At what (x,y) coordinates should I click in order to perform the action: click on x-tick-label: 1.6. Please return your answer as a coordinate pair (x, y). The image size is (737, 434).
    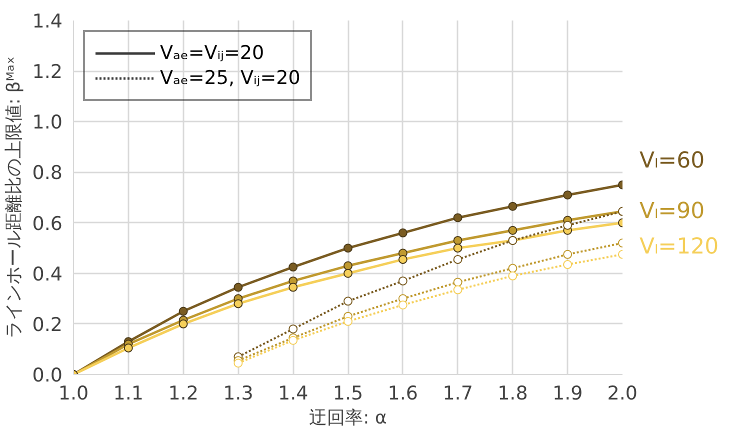
    Looking at the image, I should click on (403, 393).